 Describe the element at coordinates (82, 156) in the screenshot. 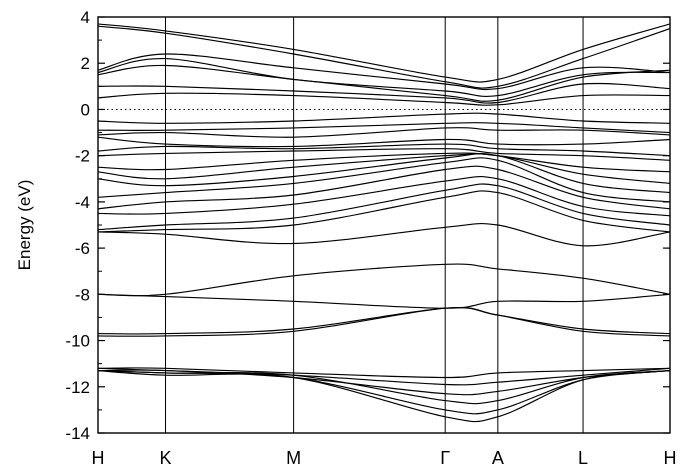

I see `y-tick-label: -2` at that location.